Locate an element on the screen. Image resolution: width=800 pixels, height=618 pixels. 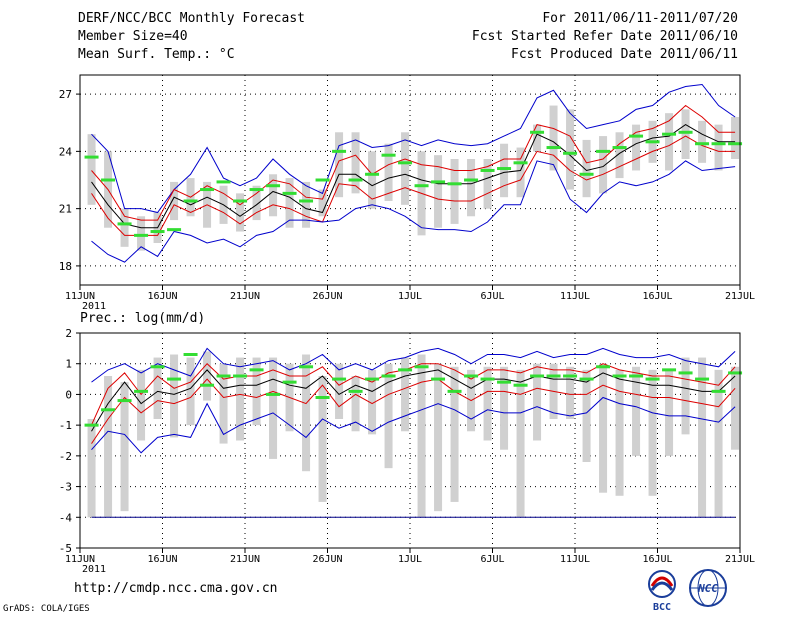
temp-x-tick-label: 11JUL is located at coordinates (575, 296).